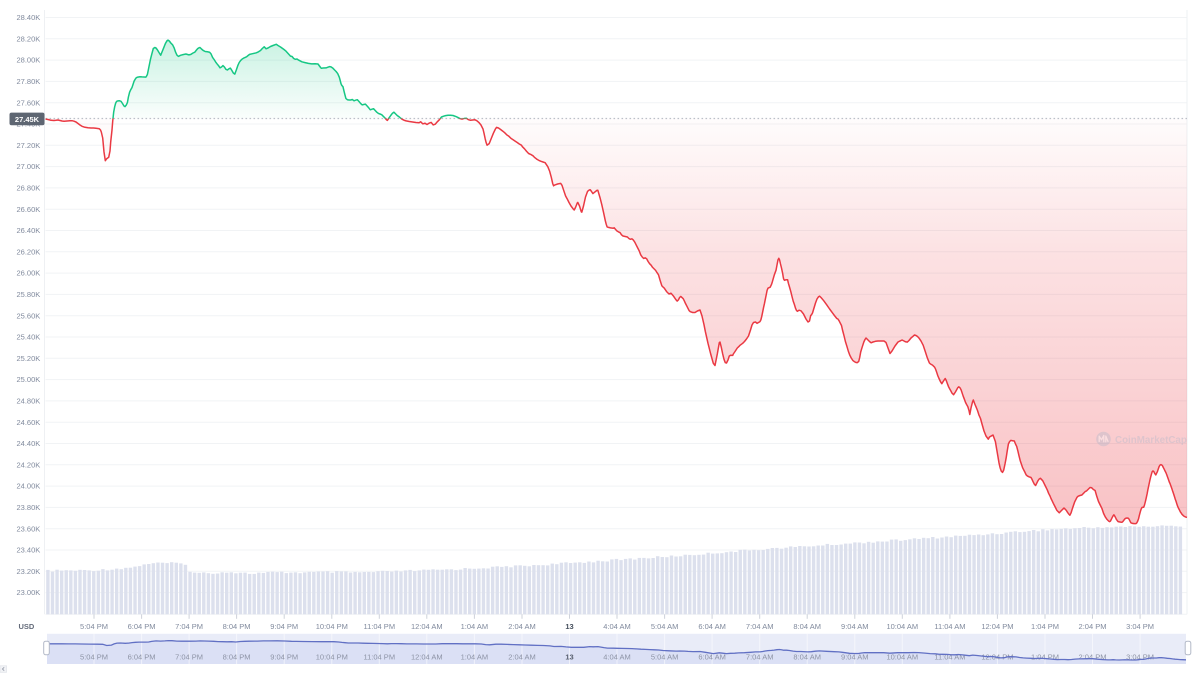 This screenshot has width=1200, height=675. Describe the element at coordinates (29, 251) in the screenshot. I see `svg-text: 26.20K` at that location.